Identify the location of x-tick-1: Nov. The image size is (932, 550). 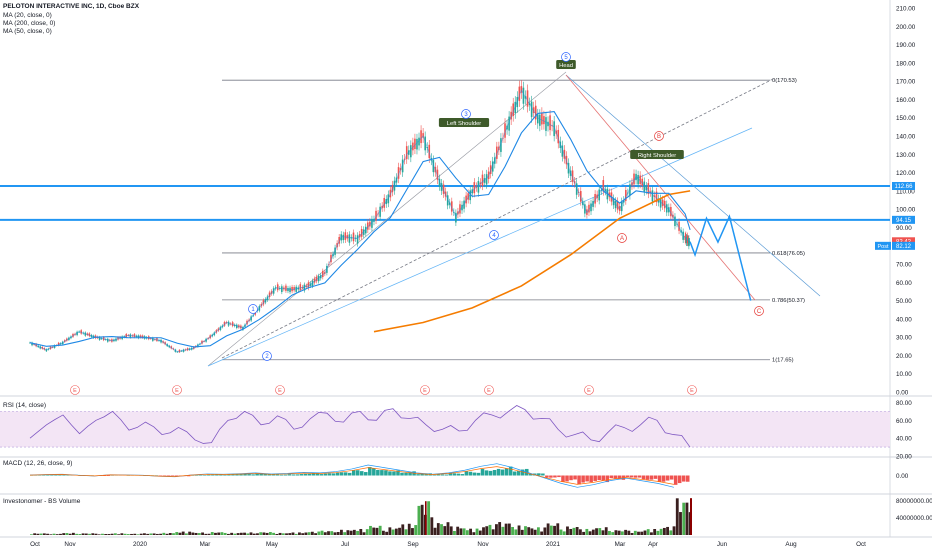
(70, 544).